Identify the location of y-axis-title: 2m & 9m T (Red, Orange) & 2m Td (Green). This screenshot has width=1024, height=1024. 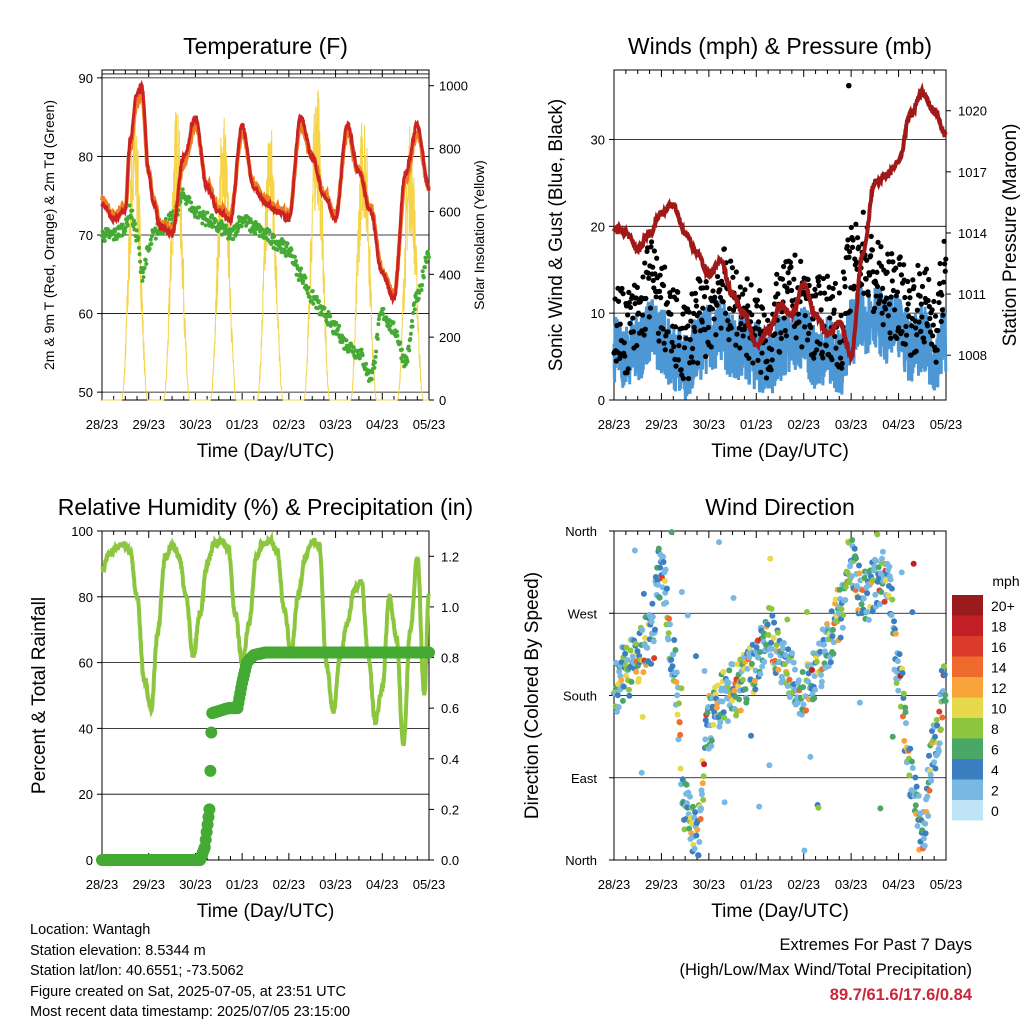
(49, 235).